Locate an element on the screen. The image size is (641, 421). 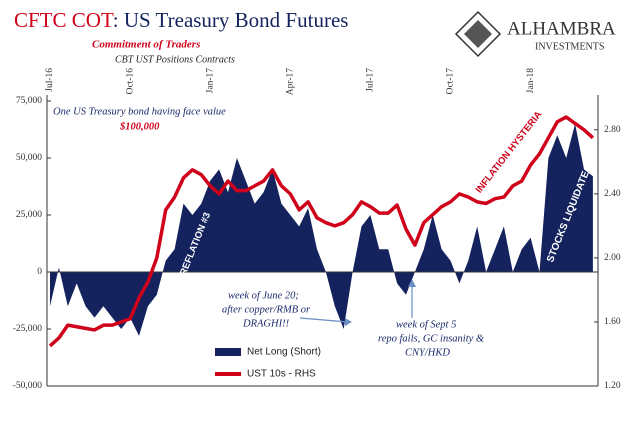
logo-icon is located at coordinates (478, 34).